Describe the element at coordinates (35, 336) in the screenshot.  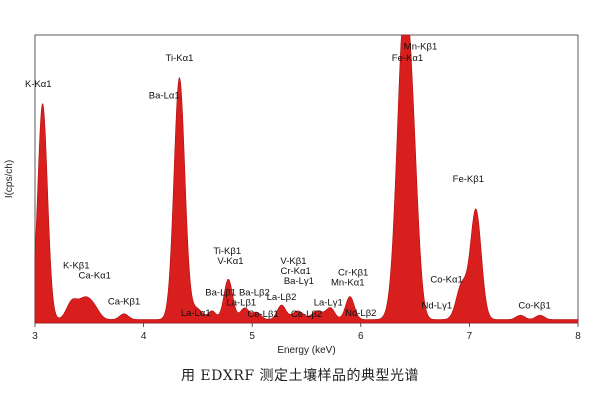
I see `x-tick-label: 3` at that location.